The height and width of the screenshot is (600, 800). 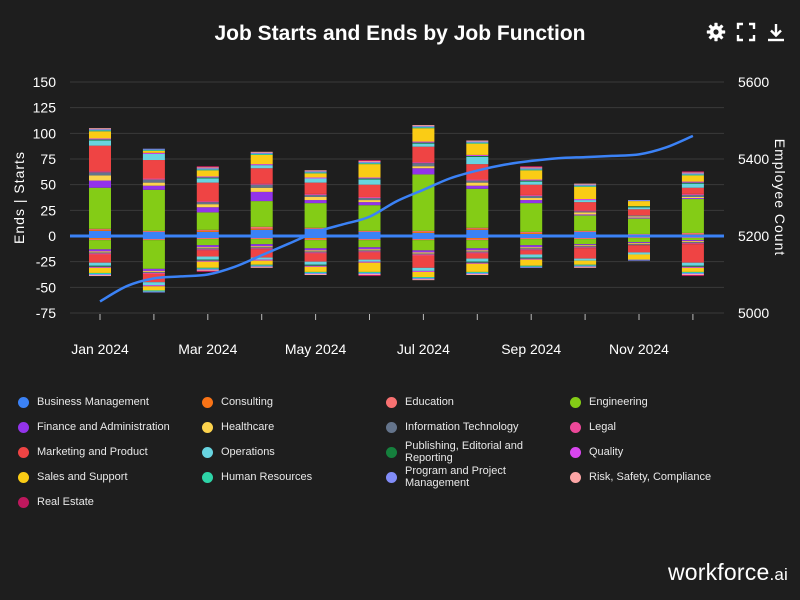 I want to click on y2-tick-label: 5400, so click(x=753, y=159).